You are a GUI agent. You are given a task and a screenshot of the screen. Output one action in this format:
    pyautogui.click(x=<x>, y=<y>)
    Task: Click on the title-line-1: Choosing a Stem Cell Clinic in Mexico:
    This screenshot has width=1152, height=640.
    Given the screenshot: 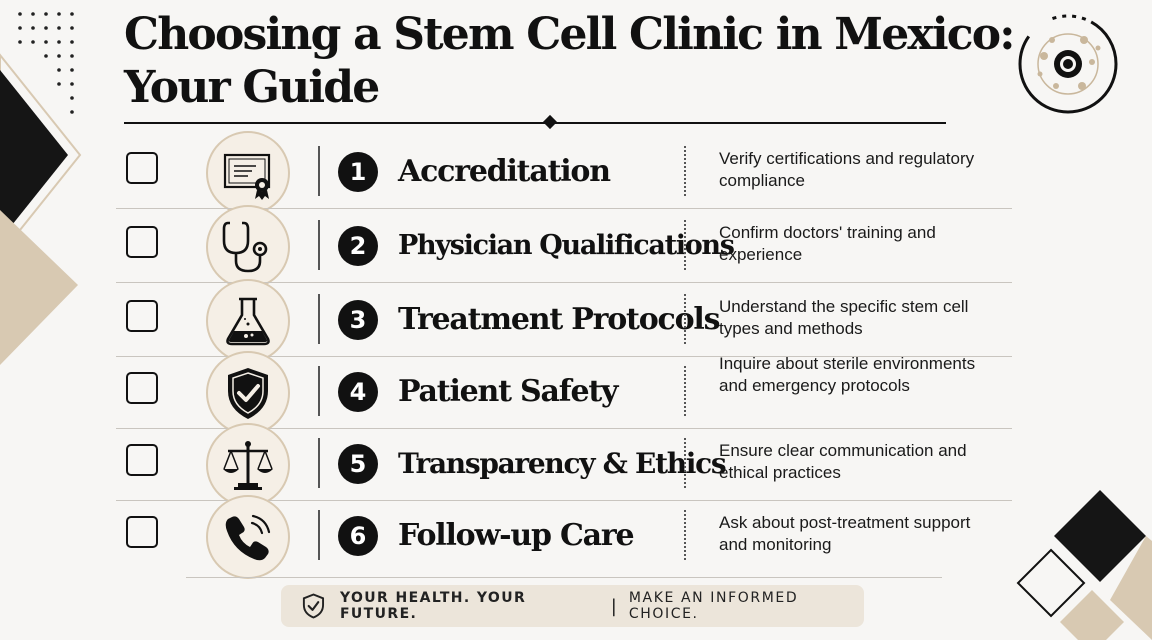 What is the action you would take?
    pyautogui.click(x=570, y=34)
    